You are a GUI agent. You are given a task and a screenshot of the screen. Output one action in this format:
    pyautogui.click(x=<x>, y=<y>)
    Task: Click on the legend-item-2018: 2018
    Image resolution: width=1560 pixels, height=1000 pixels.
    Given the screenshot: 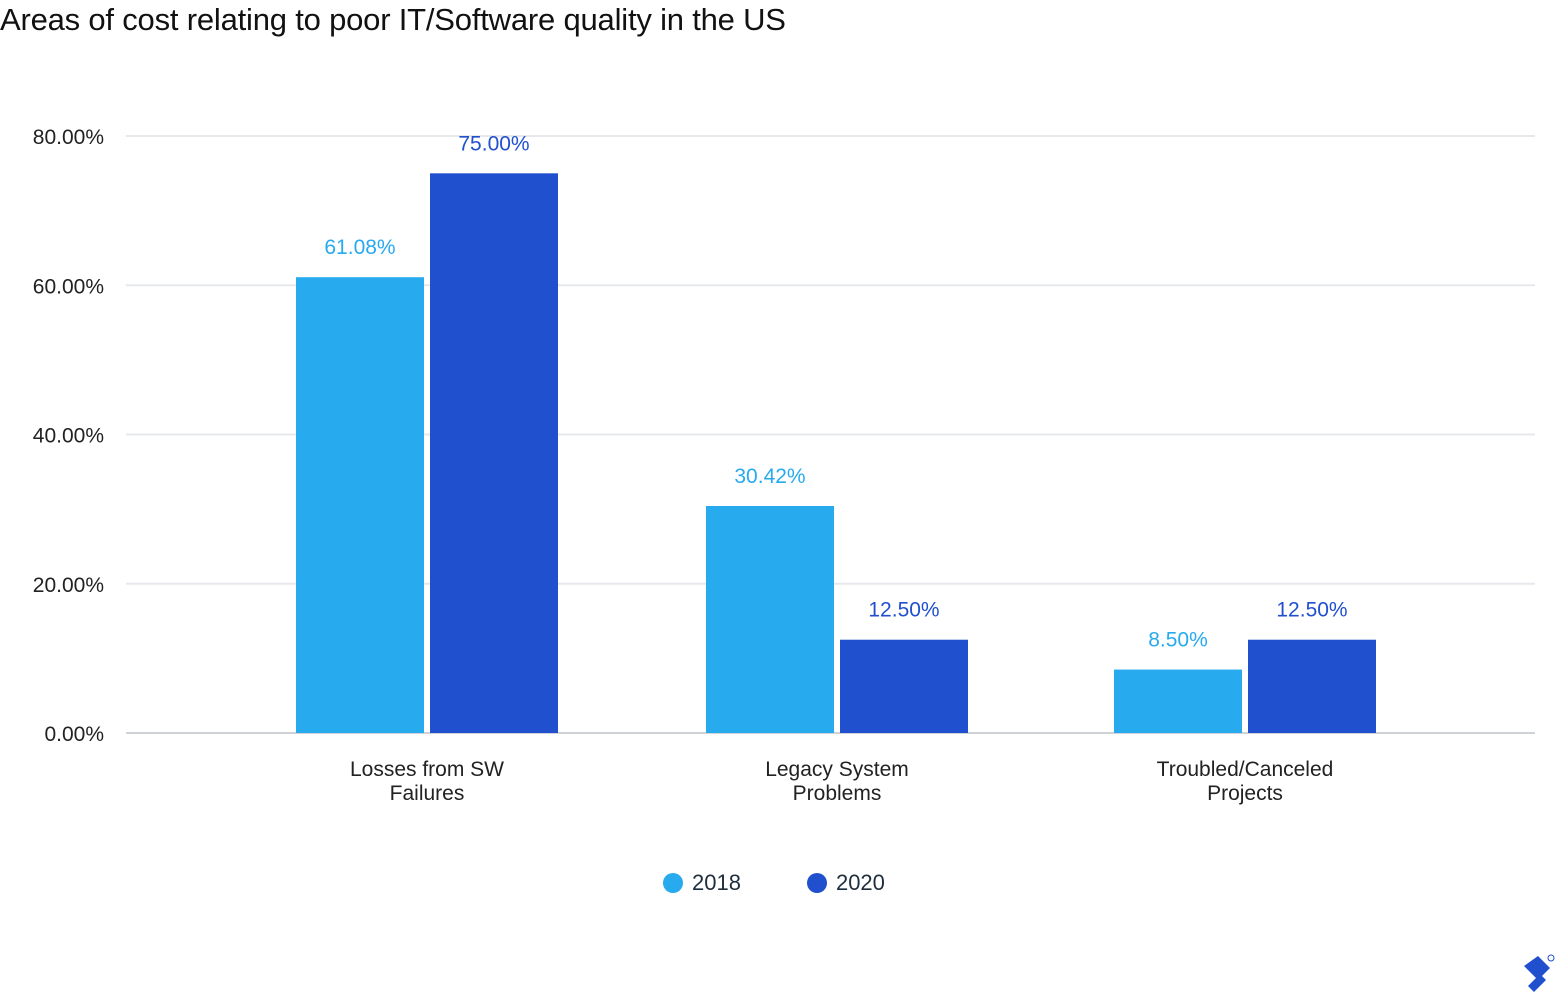 What is the action you would take?
    pyautogui.click(x=702, y=883)
    